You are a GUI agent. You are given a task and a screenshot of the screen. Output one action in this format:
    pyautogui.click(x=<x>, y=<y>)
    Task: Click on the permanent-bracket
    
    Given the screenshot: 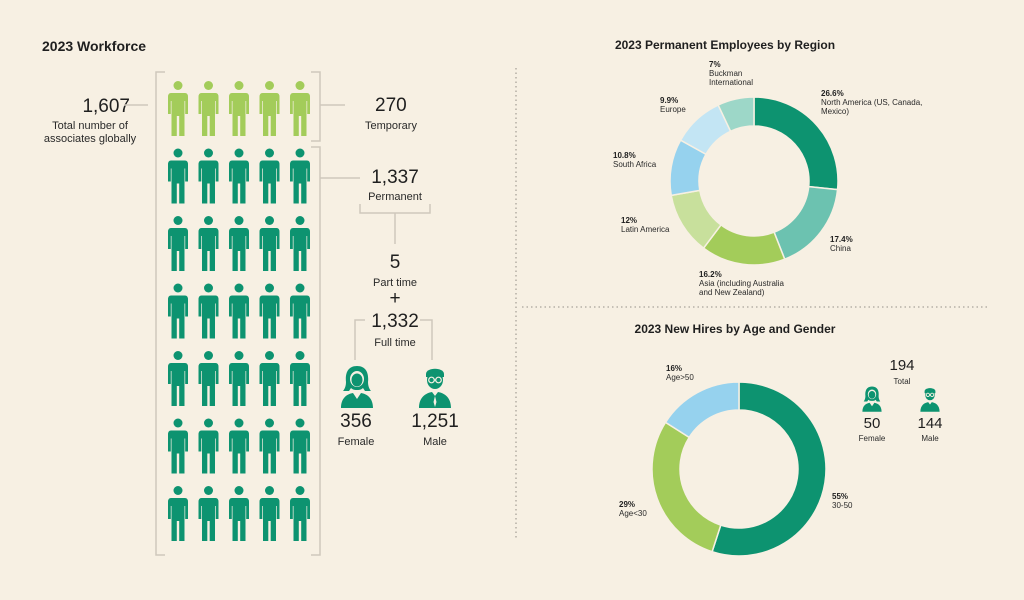 What is the action you would take?
    pyautogui.click(x=316, y=351)
    